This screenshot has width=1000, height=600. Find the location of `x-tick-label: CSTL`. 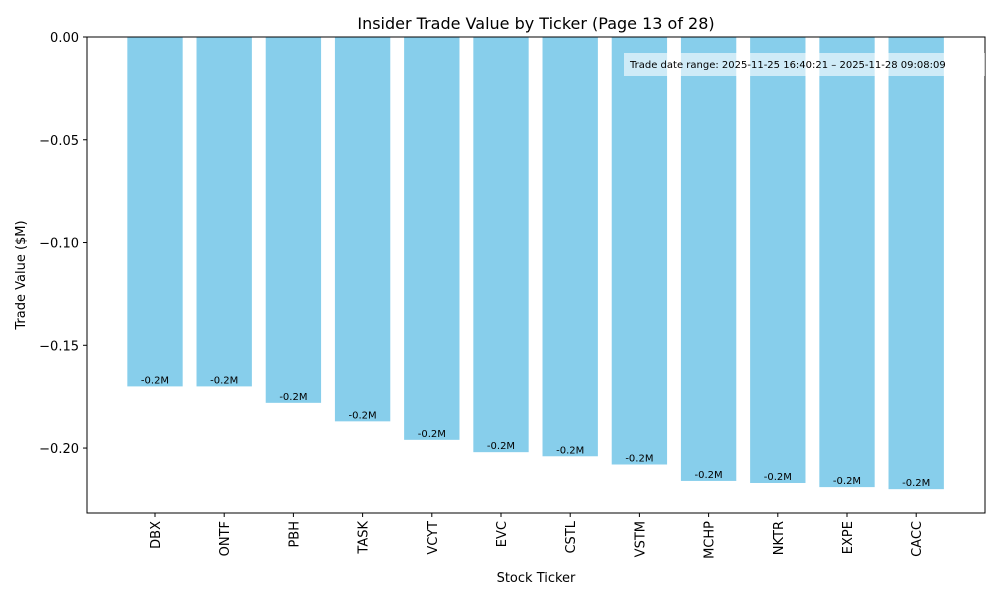

x-tick-label: CSTL is located at coordinates (571, 536).